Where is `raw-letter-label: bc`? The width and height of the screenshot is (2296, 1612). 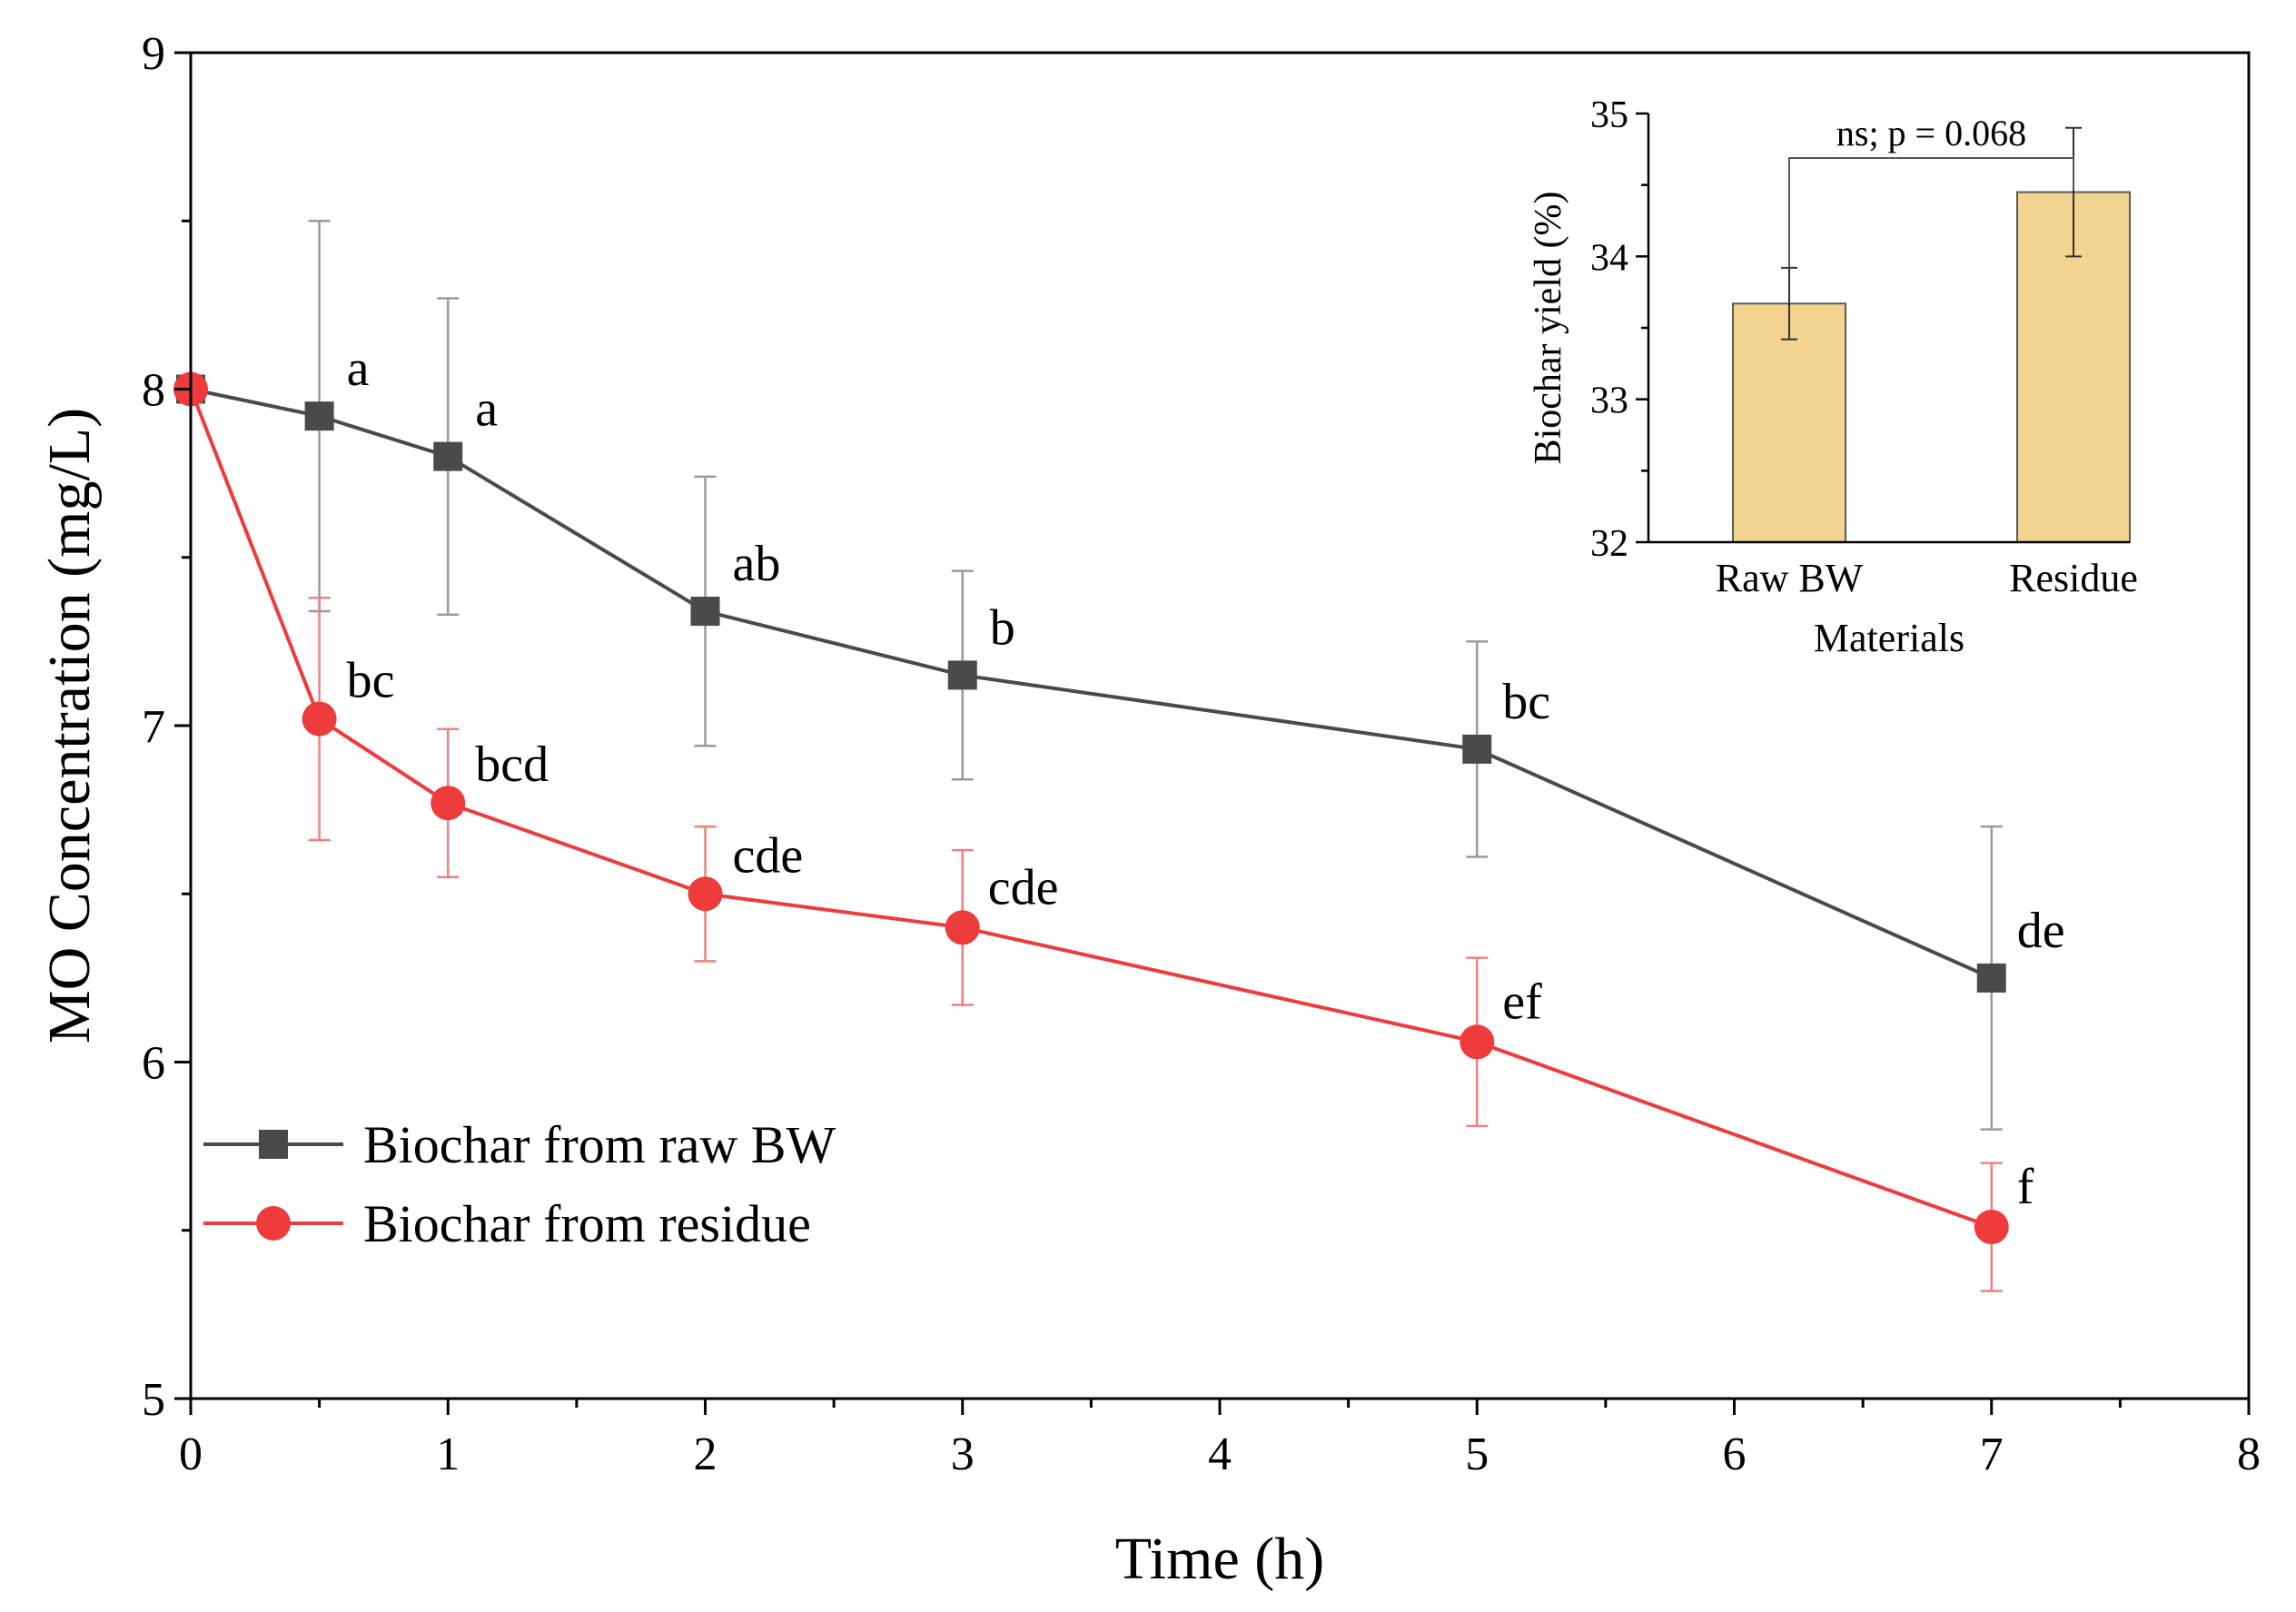
raw-letter-label: bc is located at coordinates (1526, 702).